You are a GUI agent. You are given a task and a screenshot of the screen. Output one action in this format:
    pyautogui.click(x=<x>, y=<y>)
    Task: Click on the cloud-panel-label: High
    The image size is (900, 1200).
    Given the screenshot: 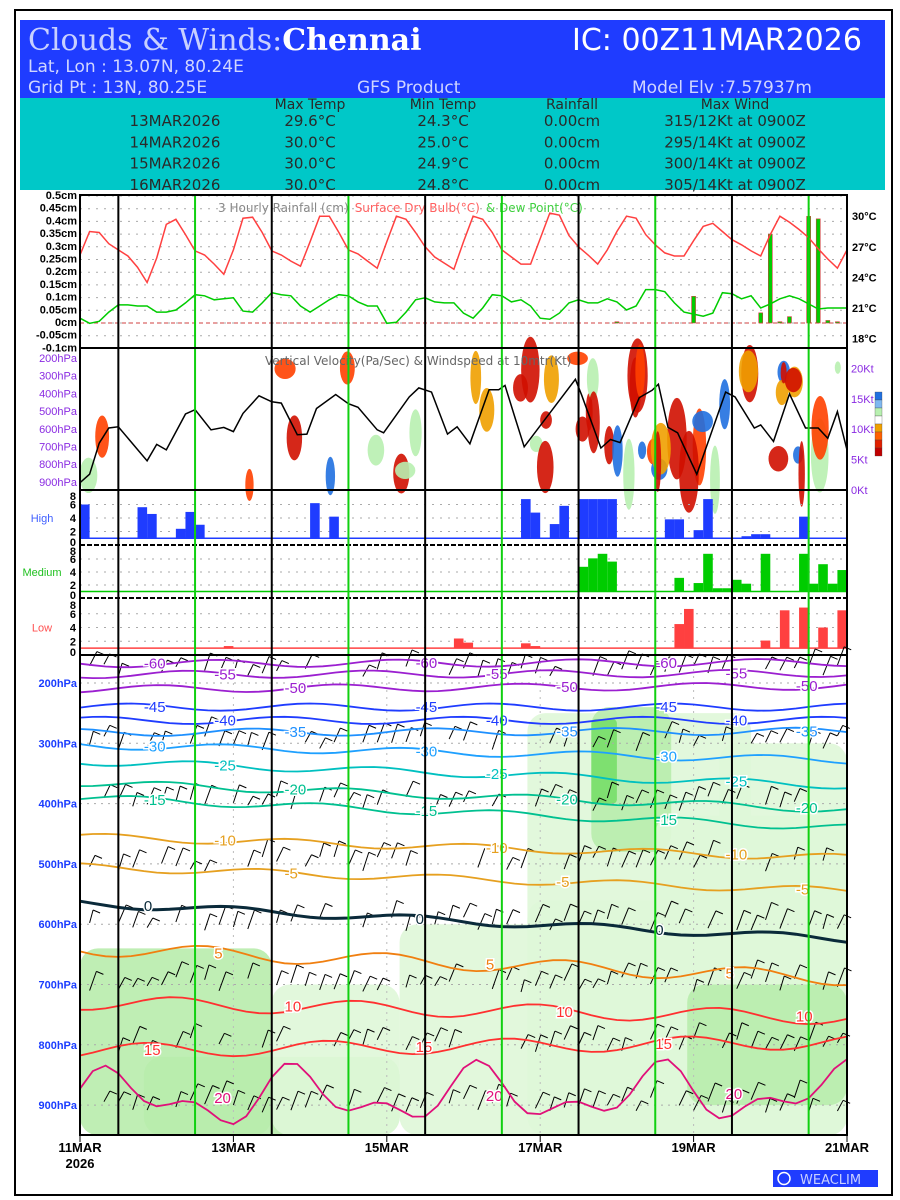 What is the action you would take?
    pyautogui.click(x=42, y=519)
    